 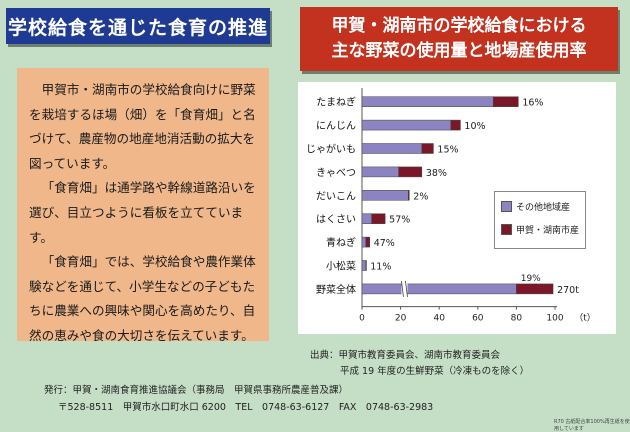 What do you see at coordinates (478, 319) in the screenshot?
I see `x-tick-label: 60` at bounding box center [478, 319].